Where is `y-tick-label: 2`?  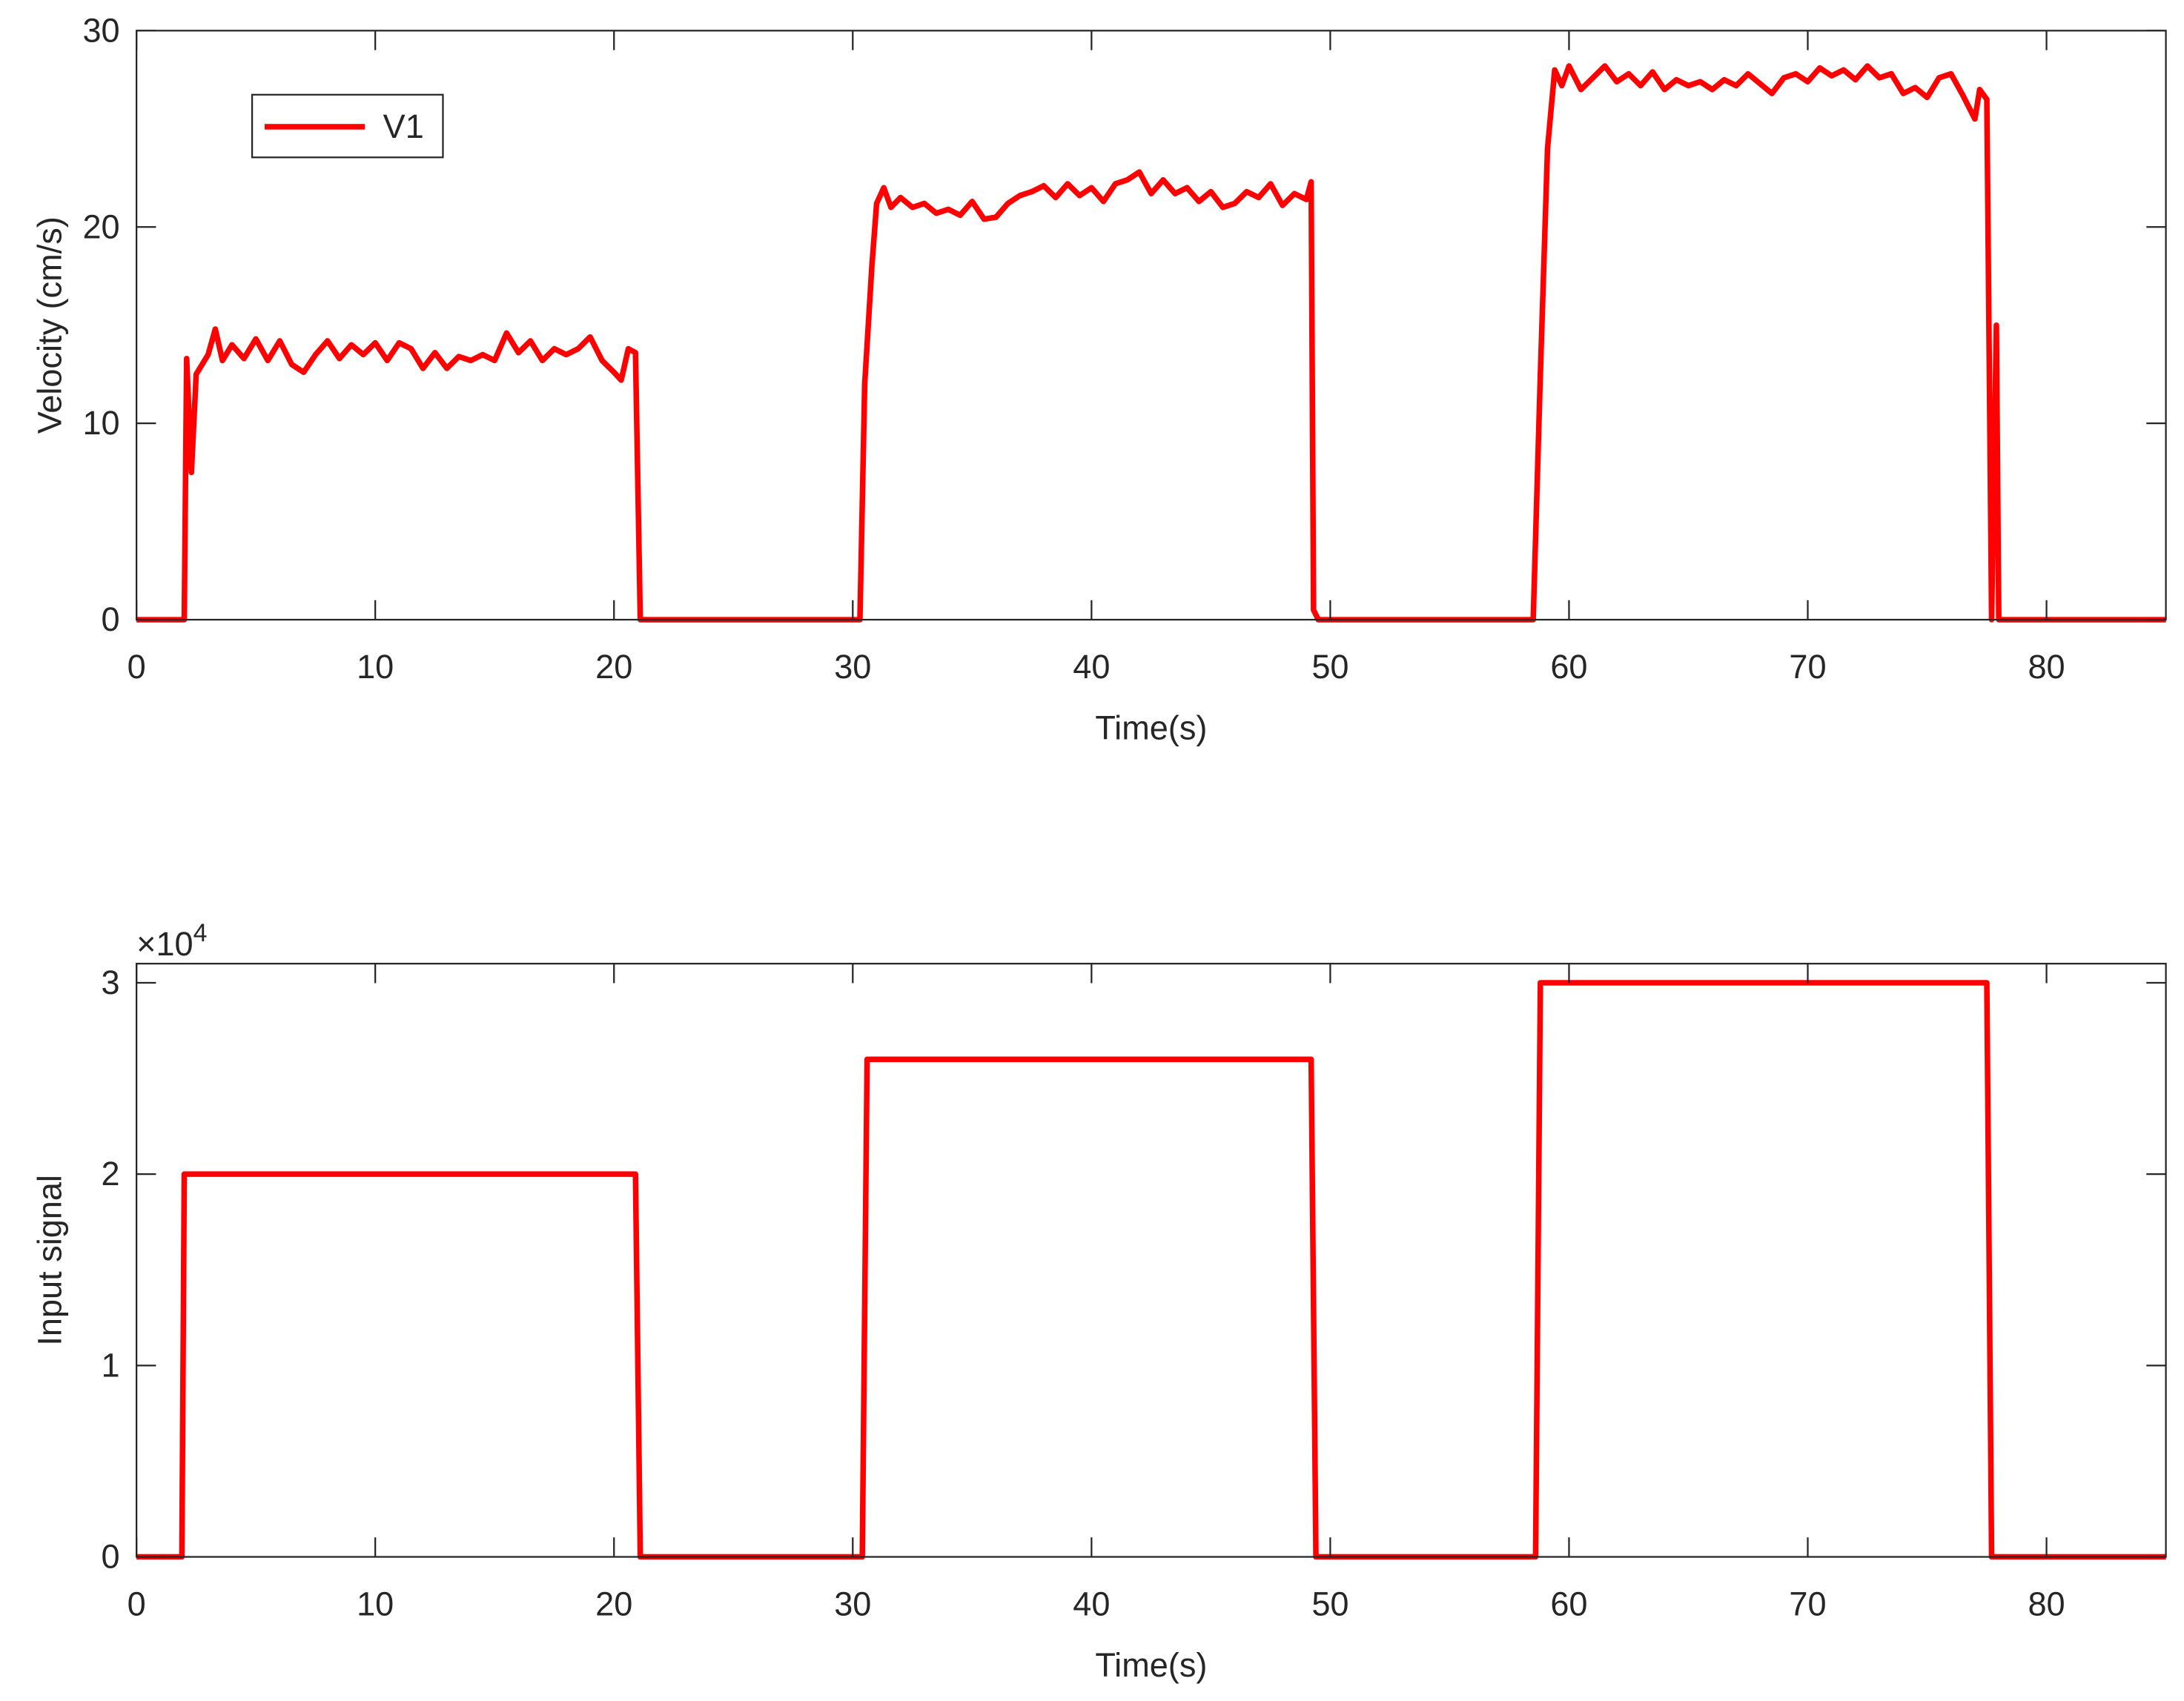 y-tick-label: 2 is located at coordinates (111, 1174).